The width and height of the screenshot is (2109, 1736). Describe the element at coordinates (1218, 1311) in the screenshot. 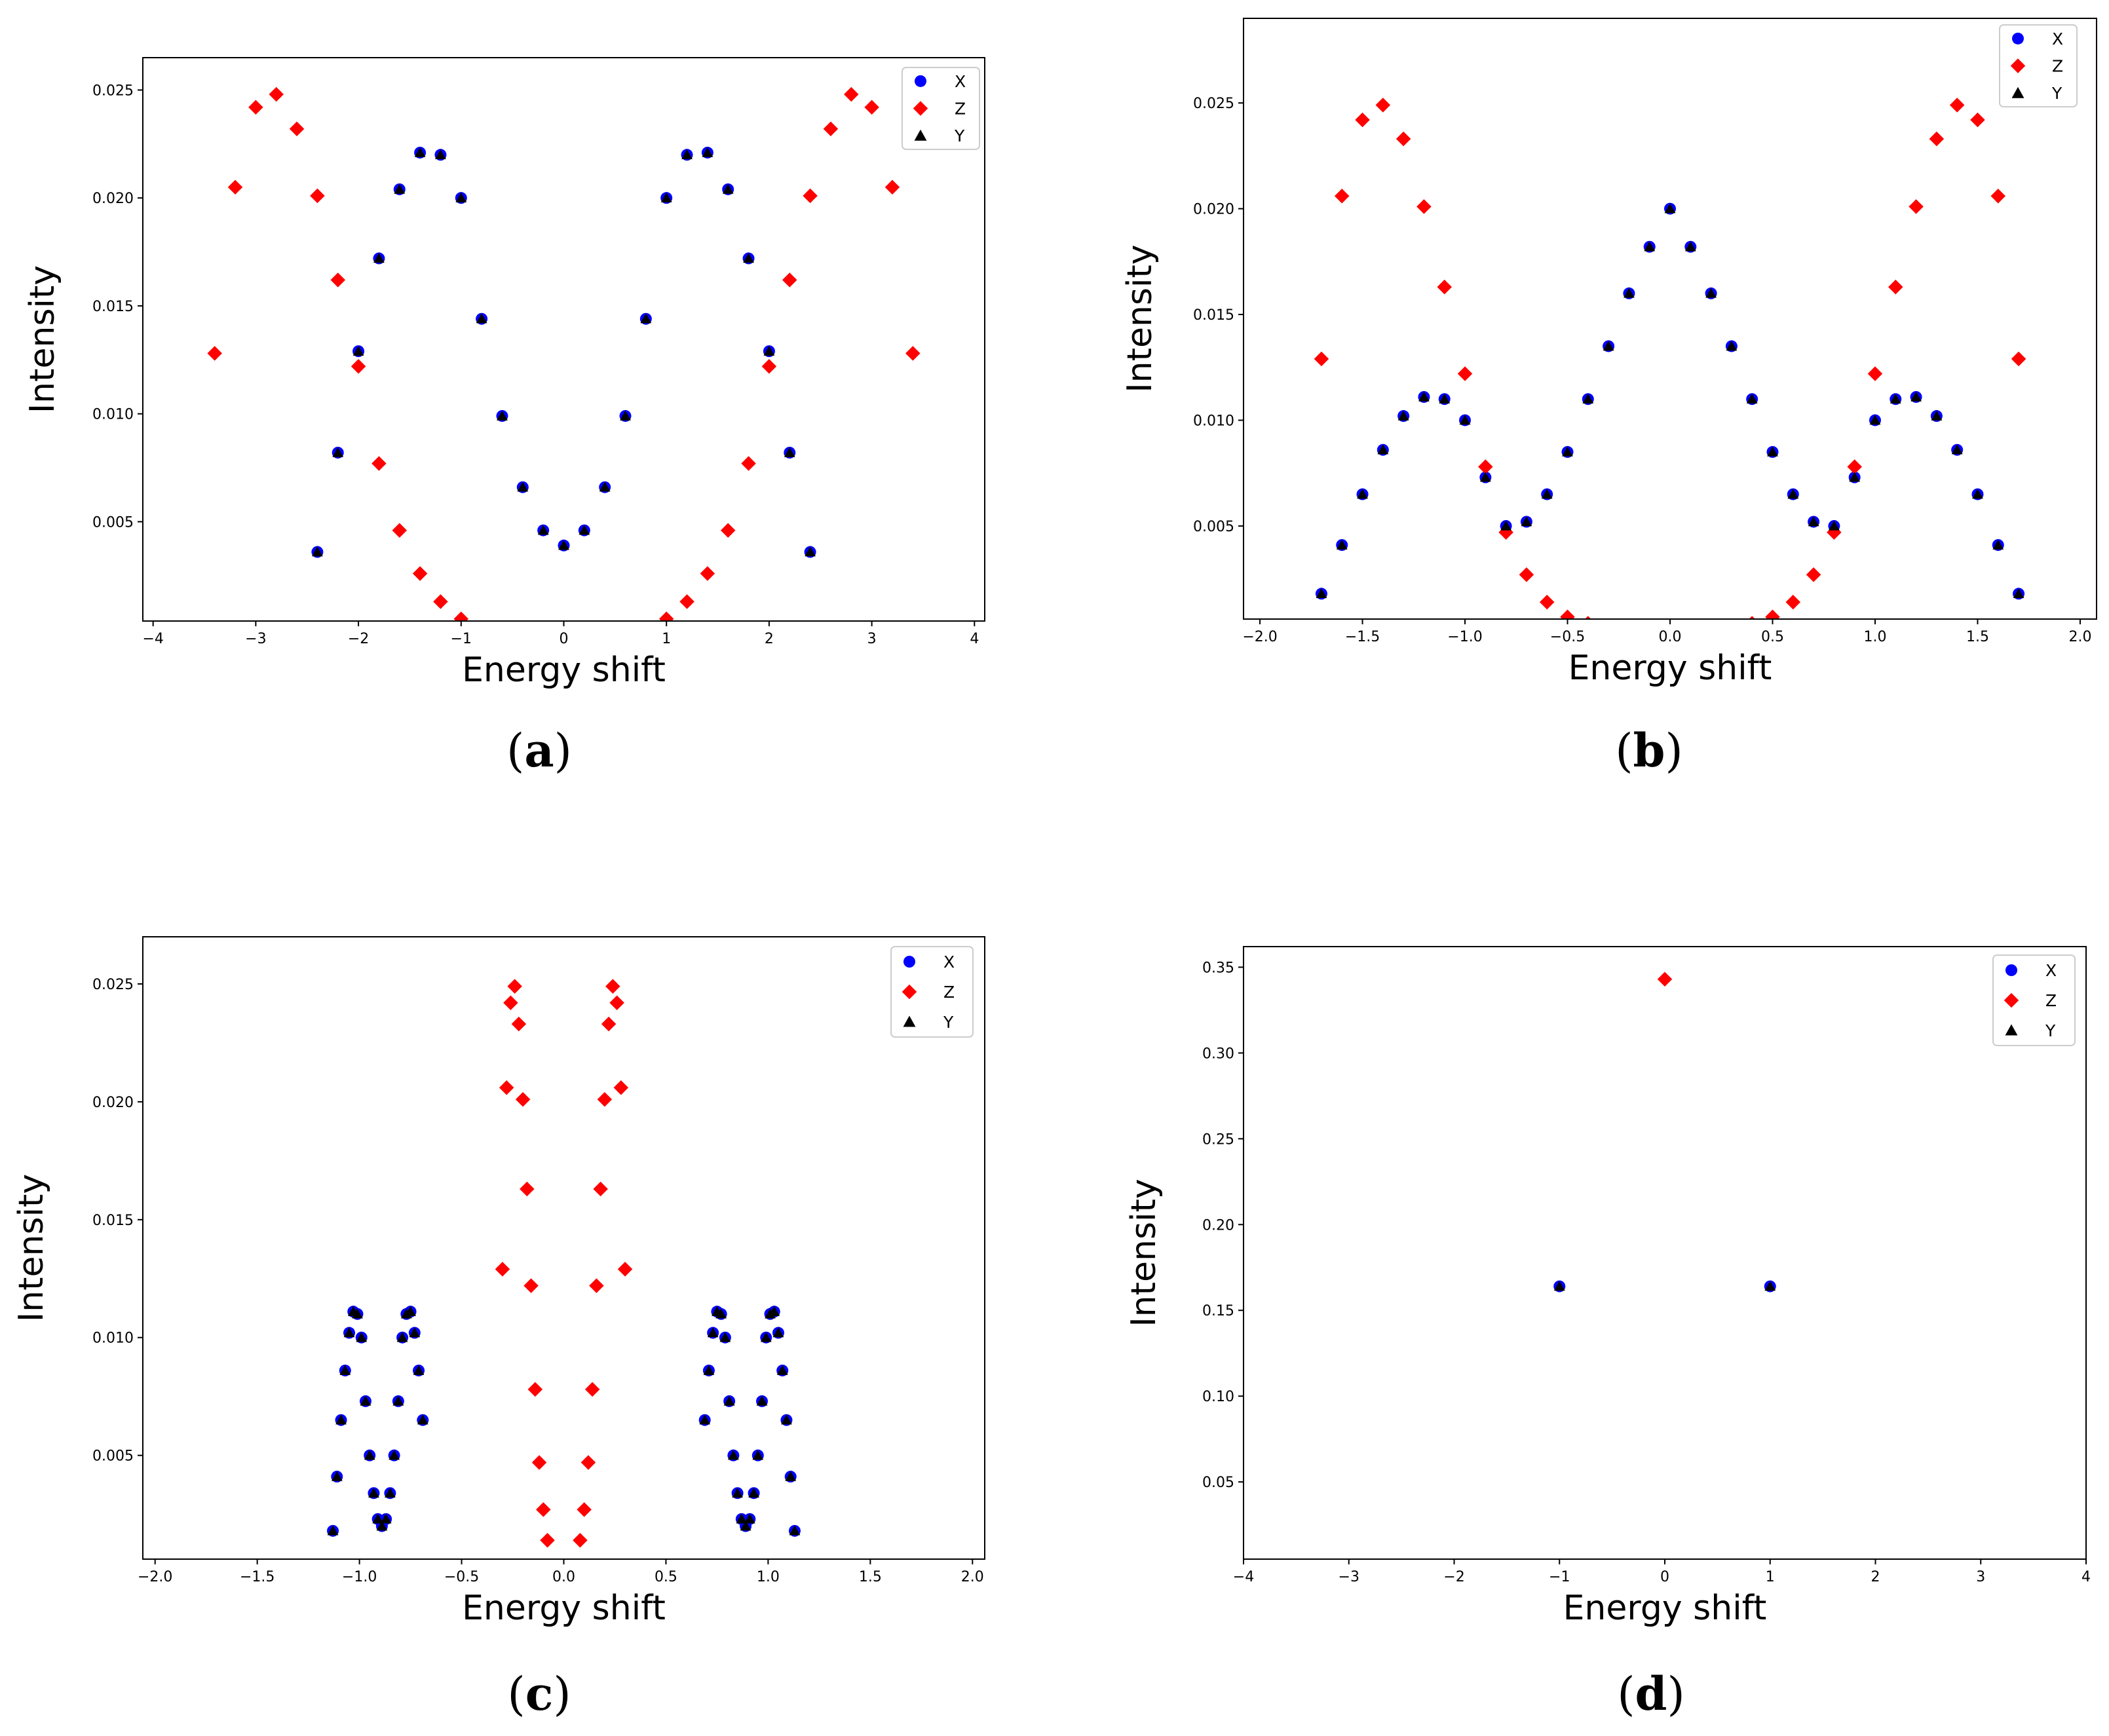

I see `y-tick-label: 0.15` at that location.